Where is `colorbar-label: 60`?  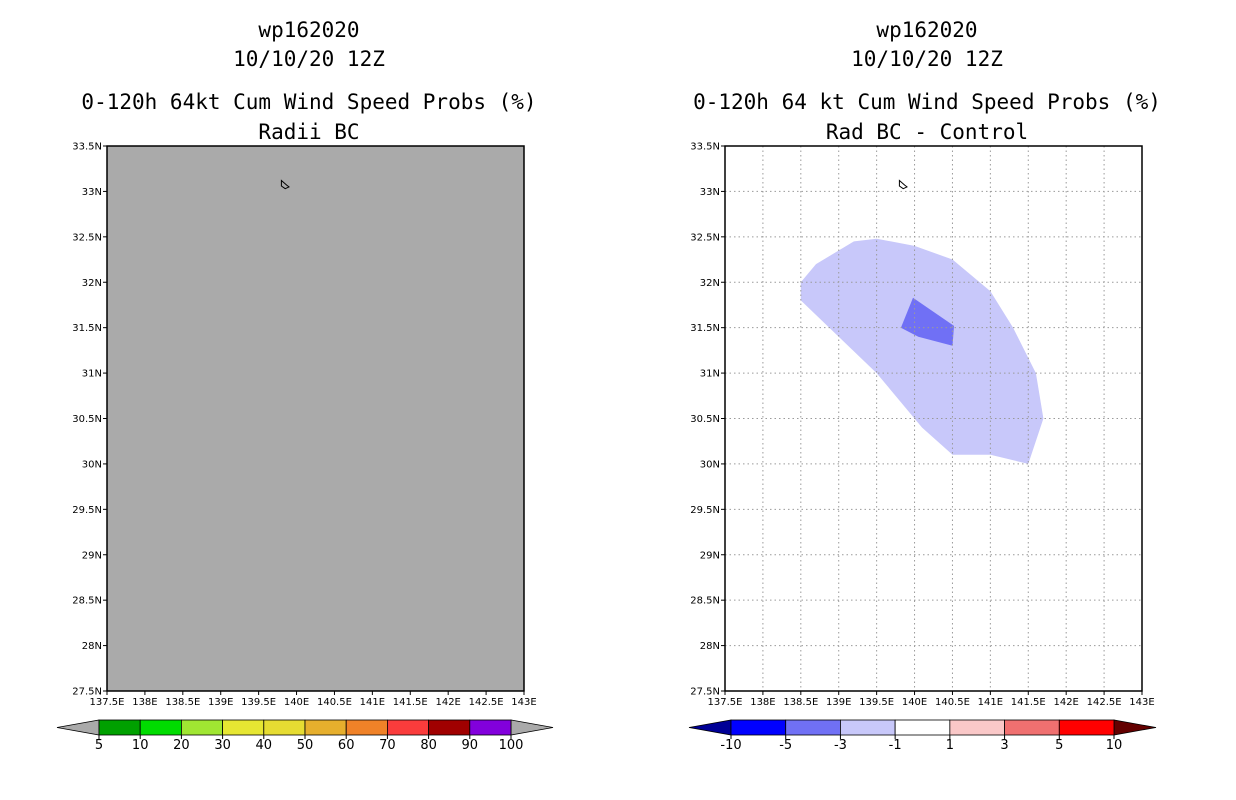
colorbar-label: 60 is located at coordinates (346, 745).